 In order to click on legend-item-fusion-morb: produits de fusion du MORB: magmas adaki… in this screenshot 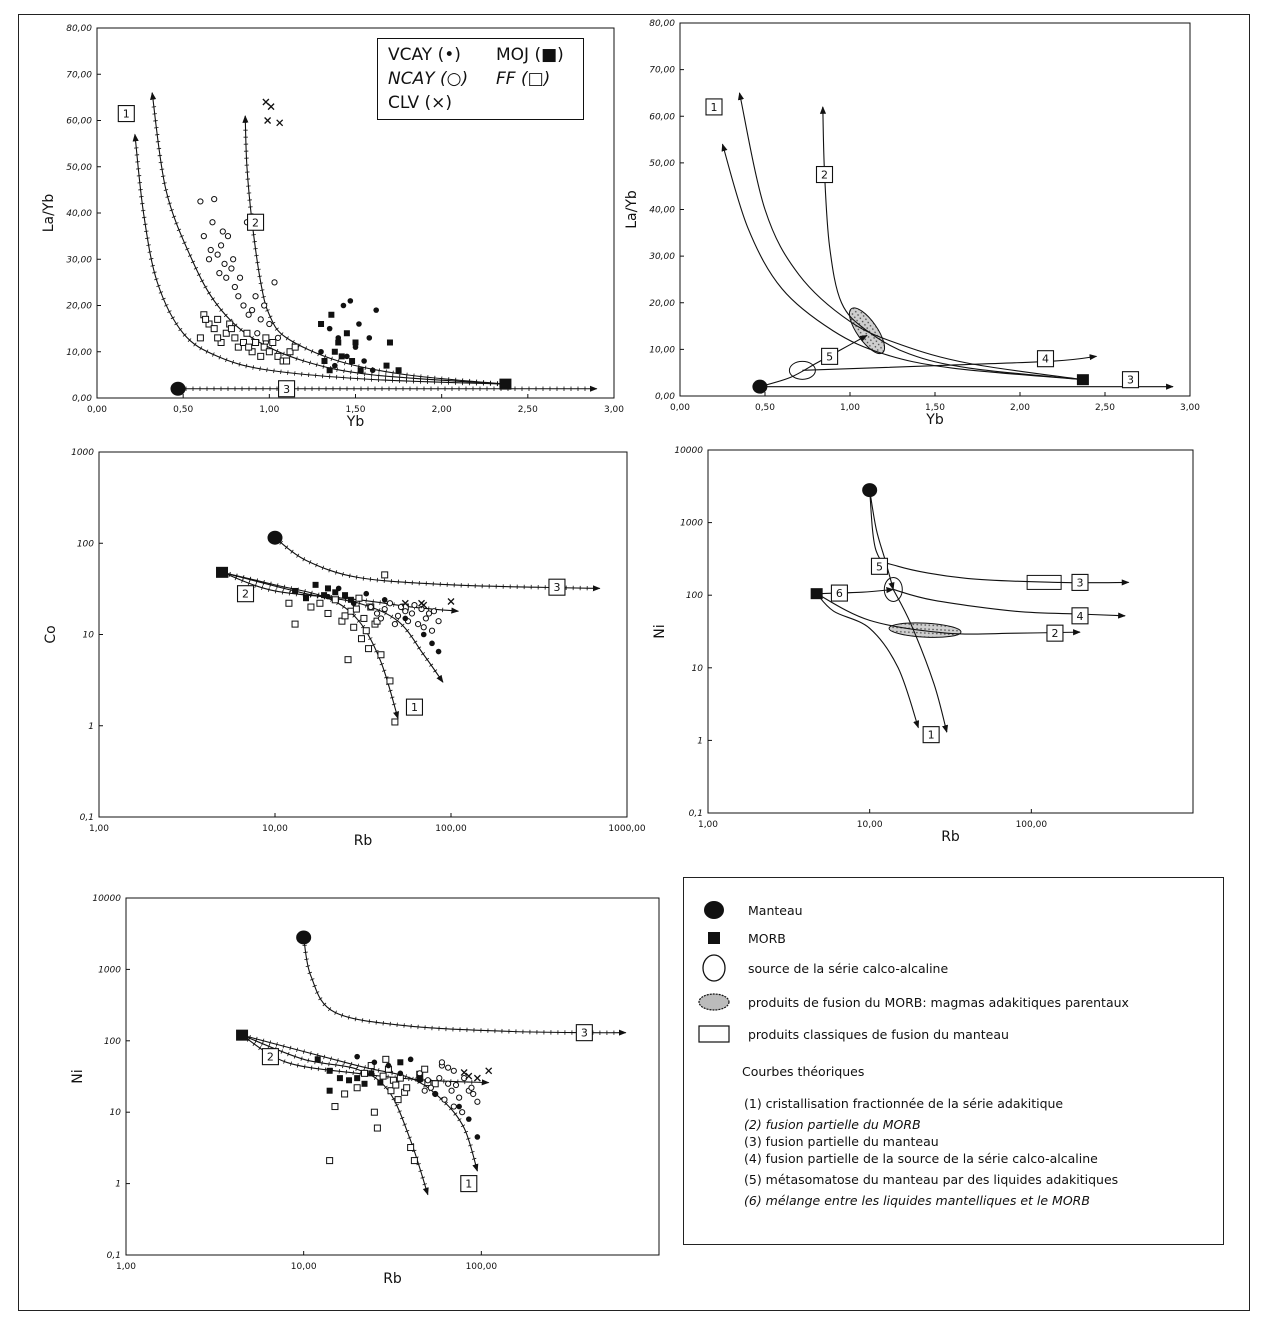, I will do `click(906, 1002)`.